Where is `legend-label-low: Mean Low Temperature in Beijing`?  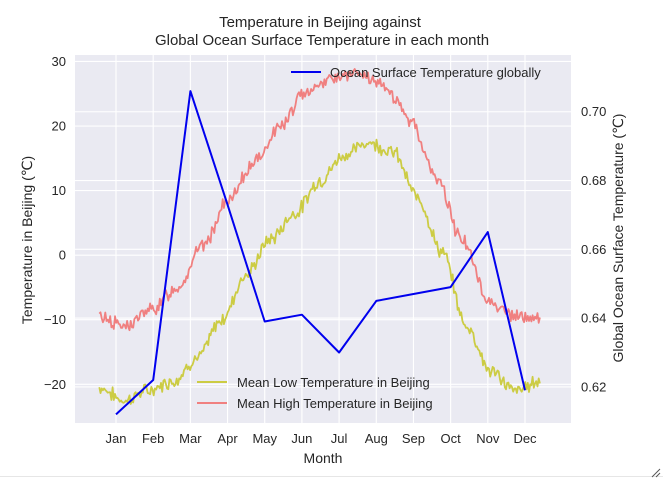
legend-label-low: Mean Low Temperature in Beijing is located at coordinates (333, 382).